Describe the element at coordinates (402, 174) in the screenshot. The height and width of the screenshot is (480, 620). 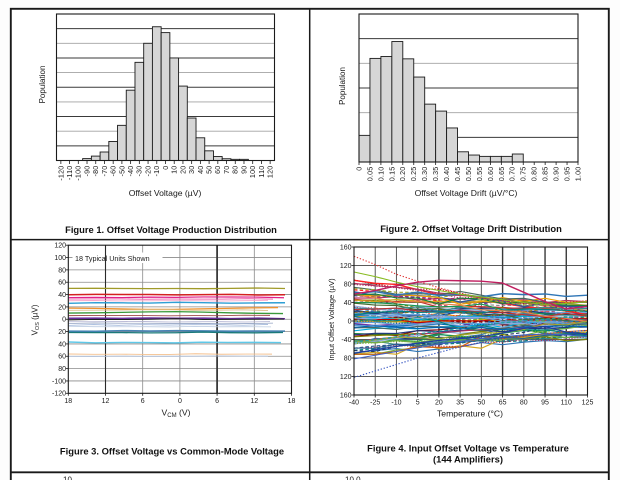
I see `svg-text: 0.20` at that location.